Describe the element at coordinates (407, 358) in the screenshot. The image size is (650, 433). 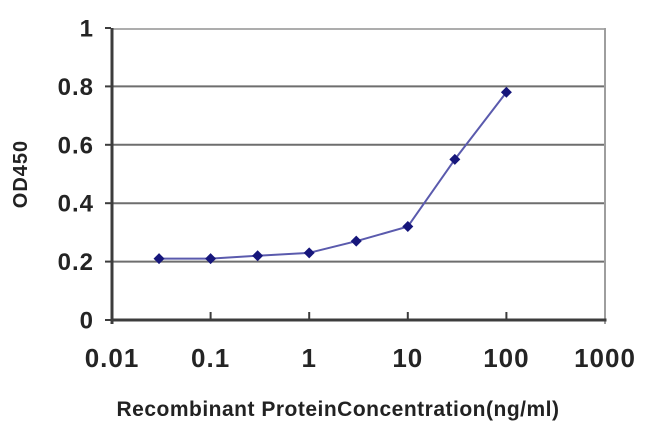
I see `x-tick-label: 10` at that location.